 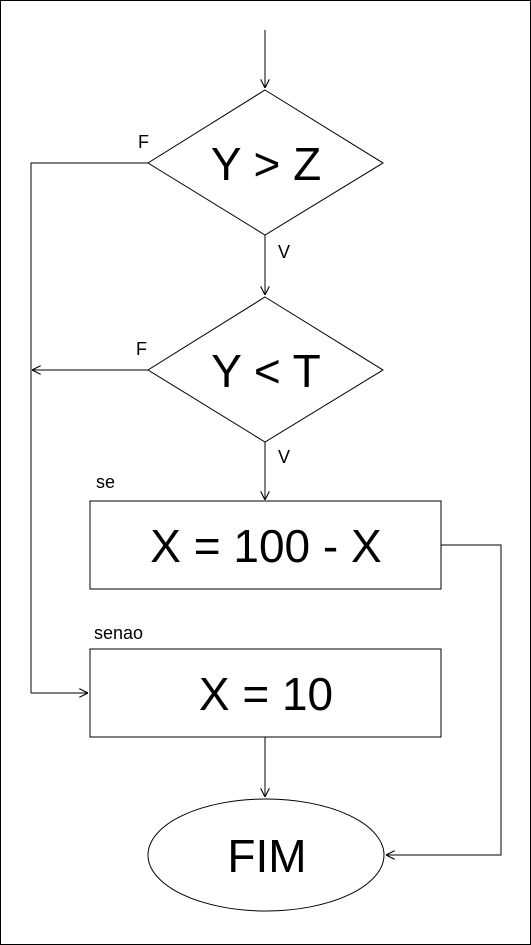 What do you see at coordinates (444, 699) in the screenshot?
I see `process-if-exit-edge` at bounding box center [444, 699].